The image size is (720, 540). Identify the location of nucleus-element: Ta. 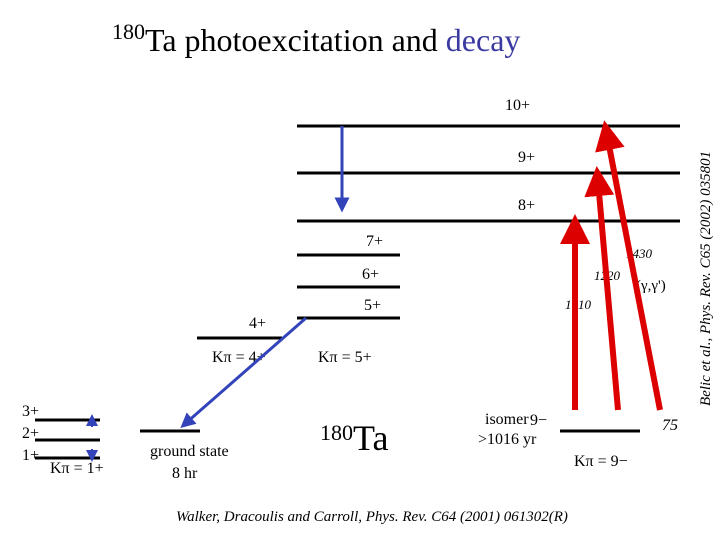
(370, 438).